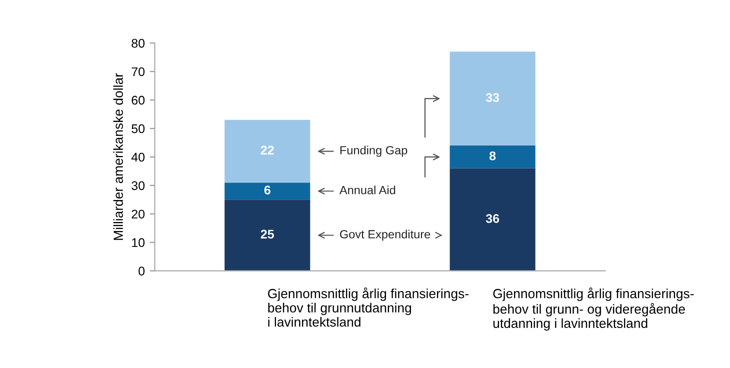  What do you see at coordinates (118, 156) in the screenshot?
I see `y-axis-title: Milliarder amerikanske dollar` at bounding box center [118, 156].